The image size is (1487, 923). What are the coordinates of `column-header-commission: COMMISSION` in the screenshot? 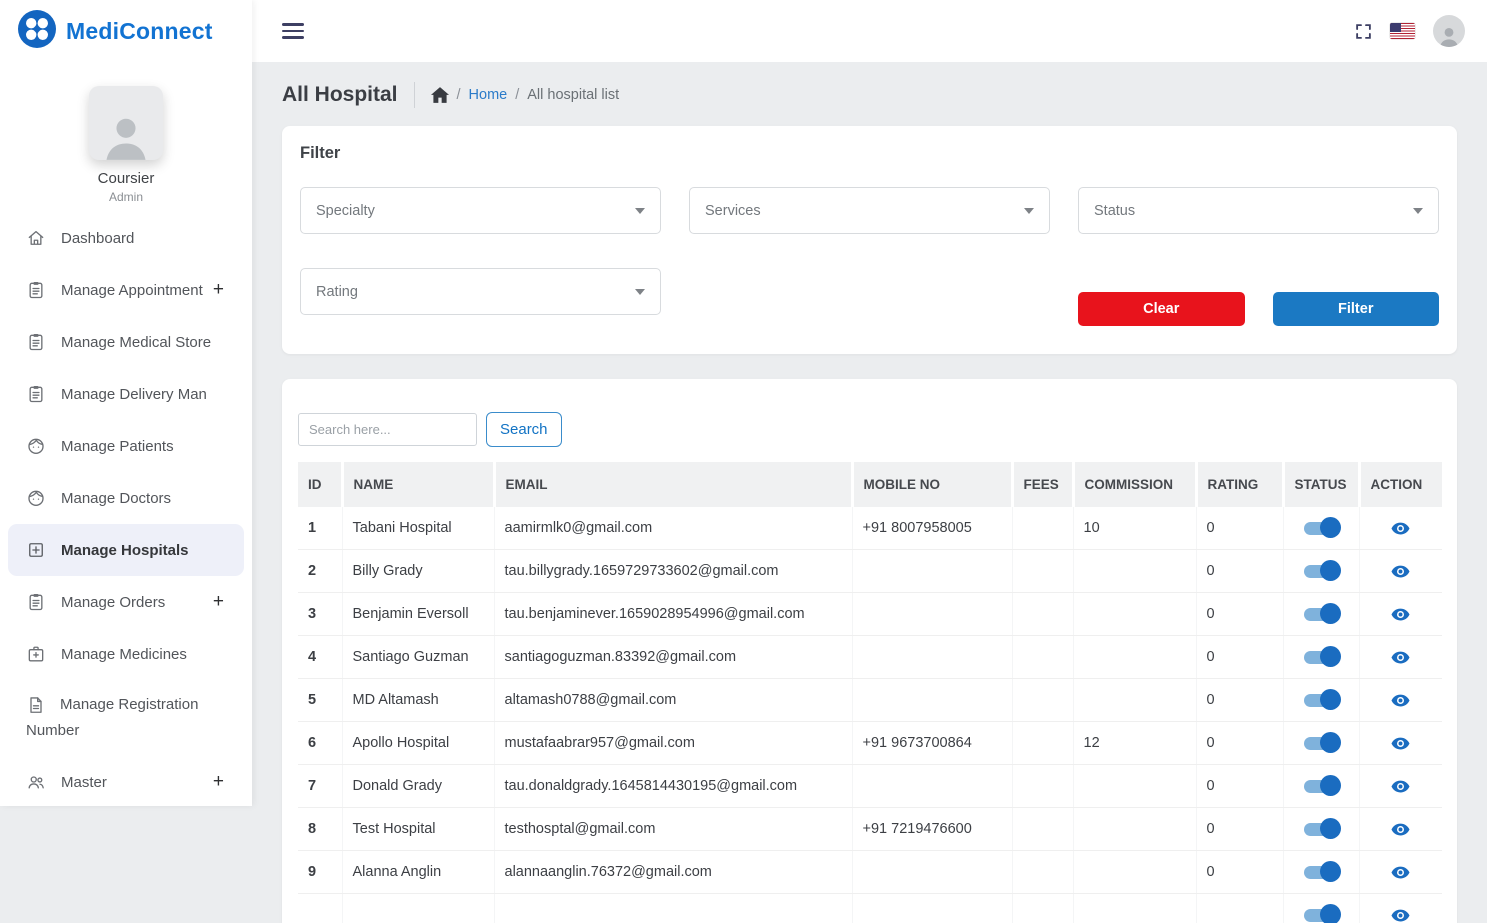 It's located at (1135, 484).